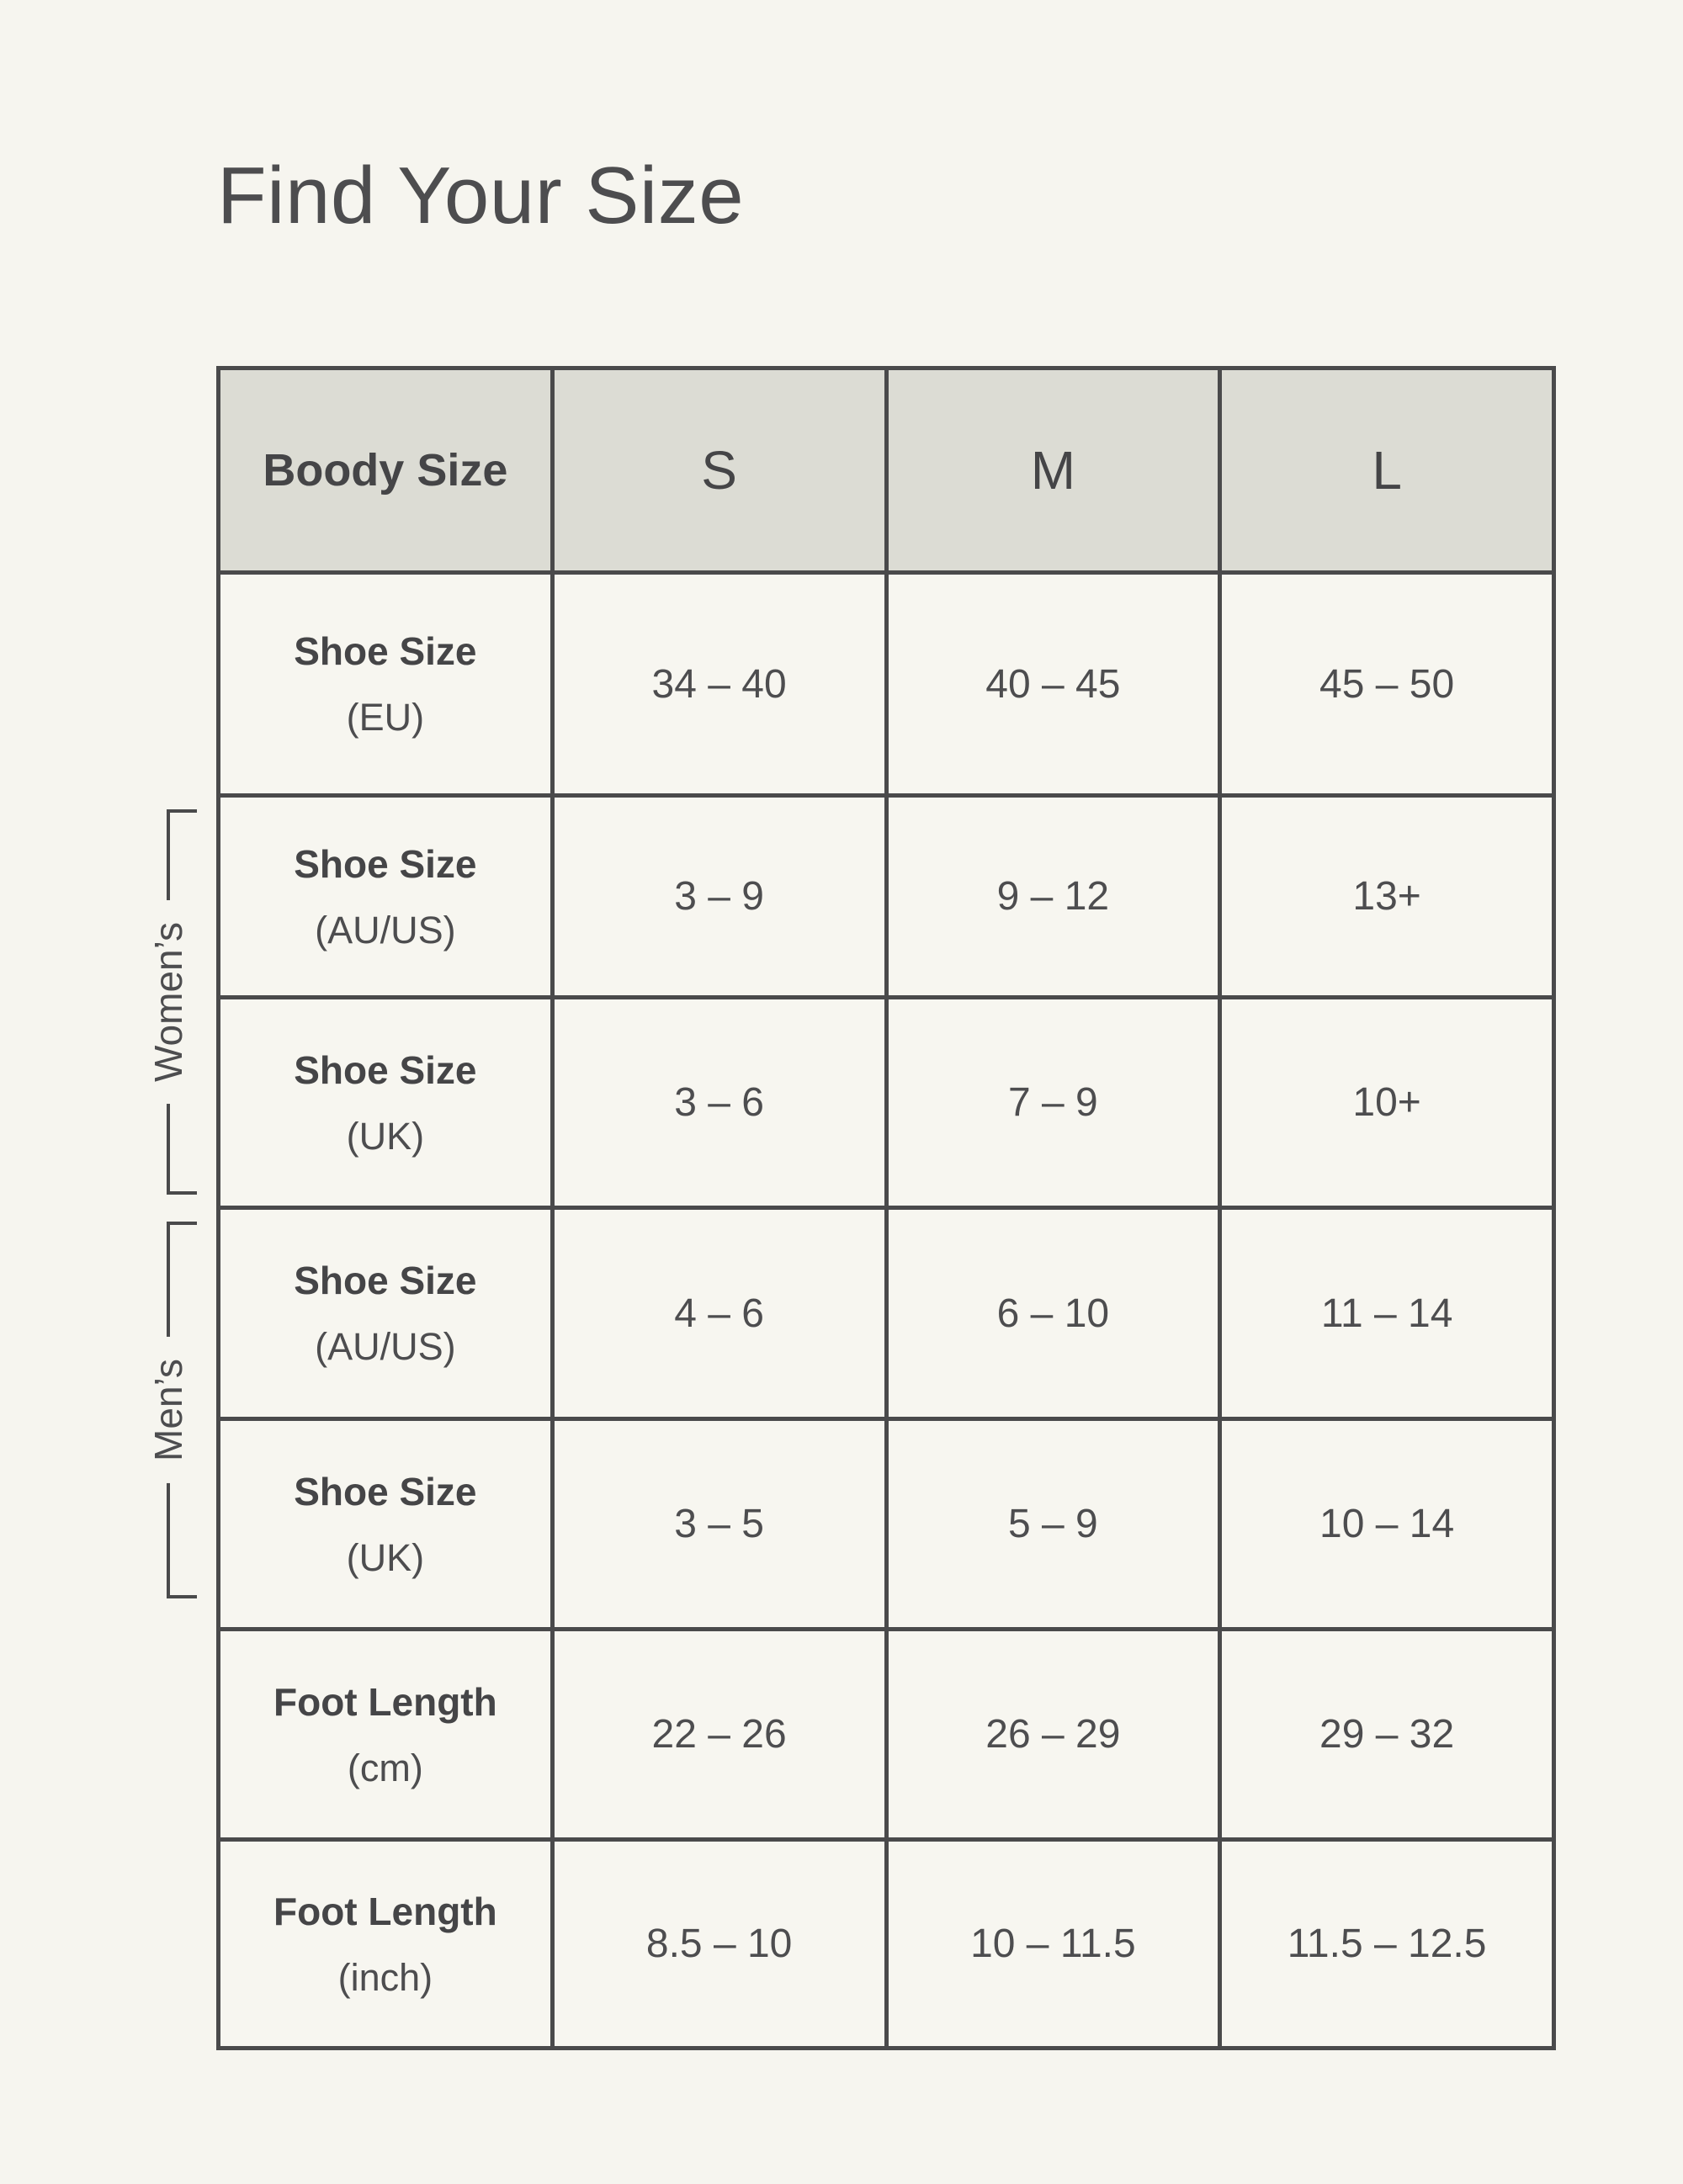 The width and height of the screenshot is (1683, 2184). I want to click on row-unit-label: (EU), so click(385, 717).